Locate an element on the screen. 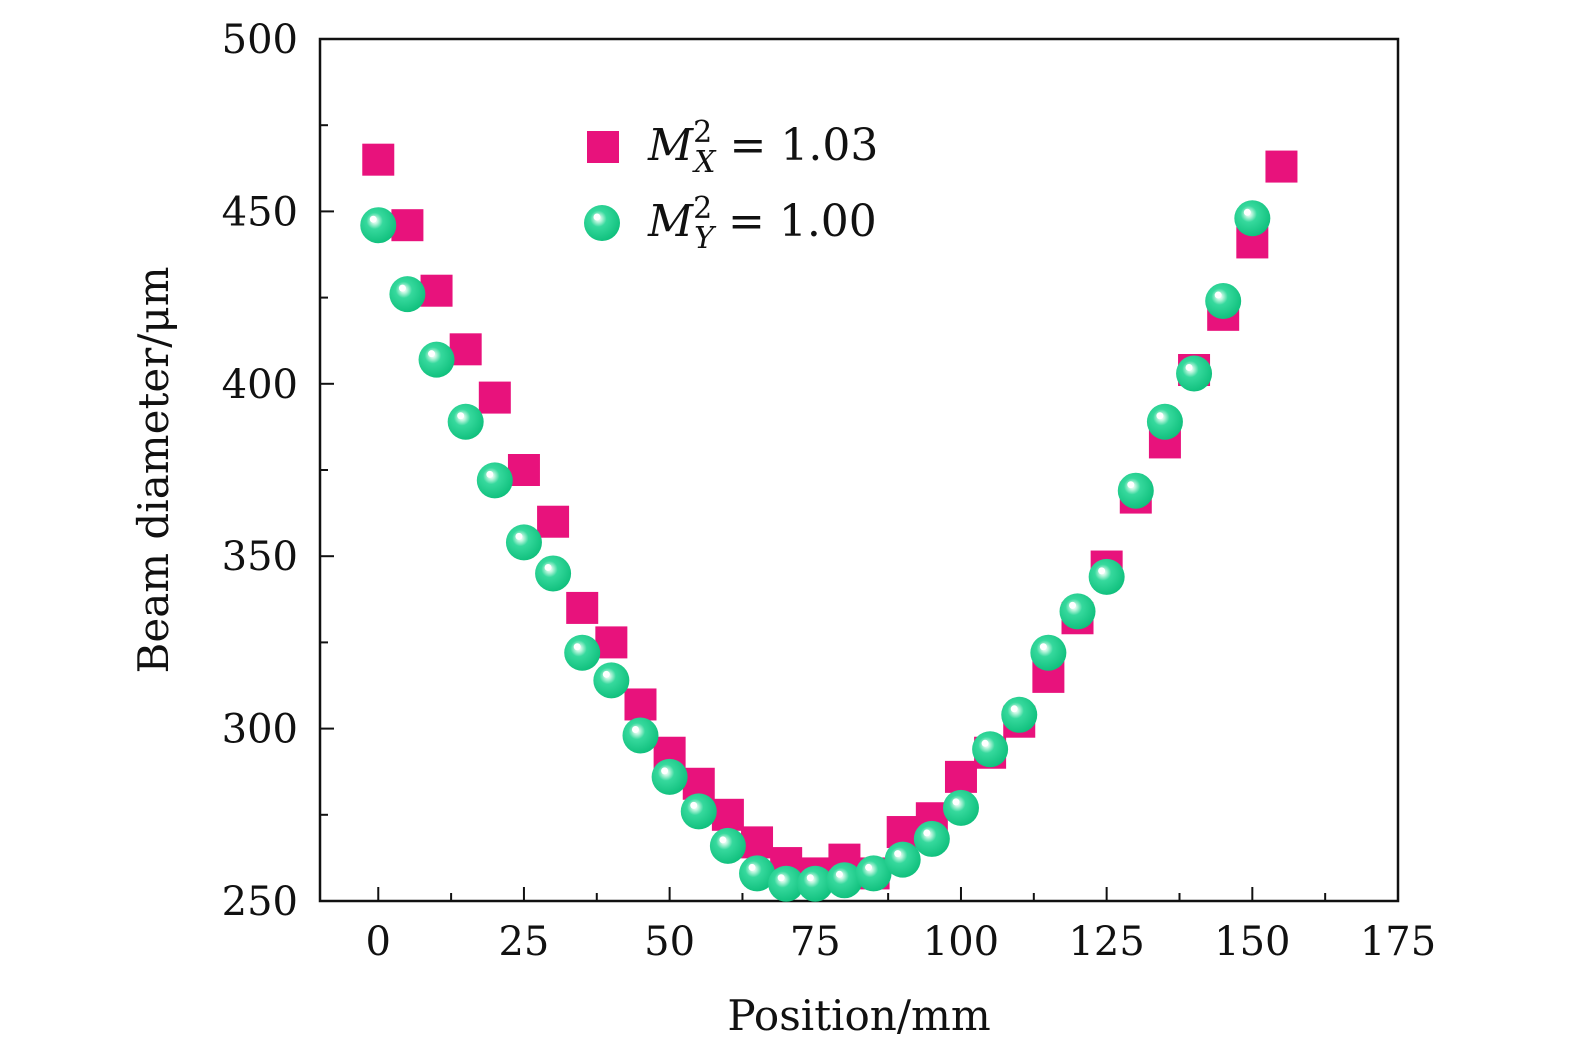 The height and width of the screenshot is (1063, 1575). legend: M2 X = 1.03 M2 Y = 1.00 is located at coordinates (731, 185).